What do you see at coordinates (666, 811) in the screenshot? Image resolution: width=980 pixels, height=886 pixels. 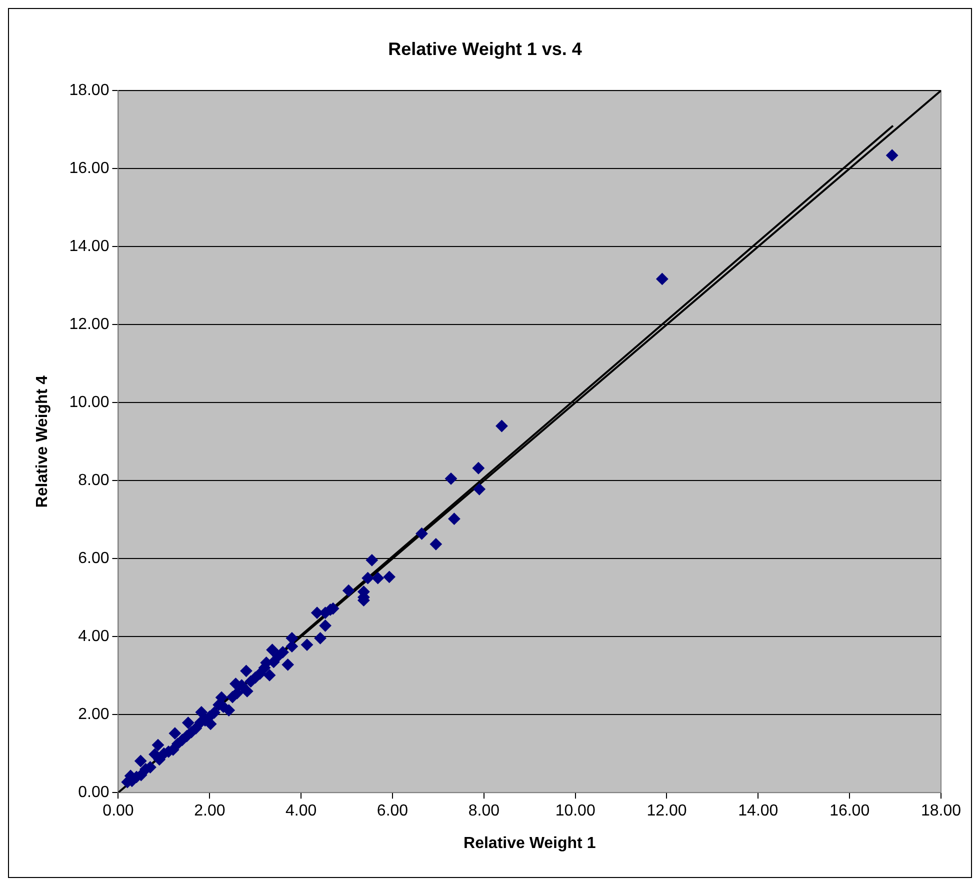 I see `x-tick-label: 12.00` at bounding box center [666, 811].